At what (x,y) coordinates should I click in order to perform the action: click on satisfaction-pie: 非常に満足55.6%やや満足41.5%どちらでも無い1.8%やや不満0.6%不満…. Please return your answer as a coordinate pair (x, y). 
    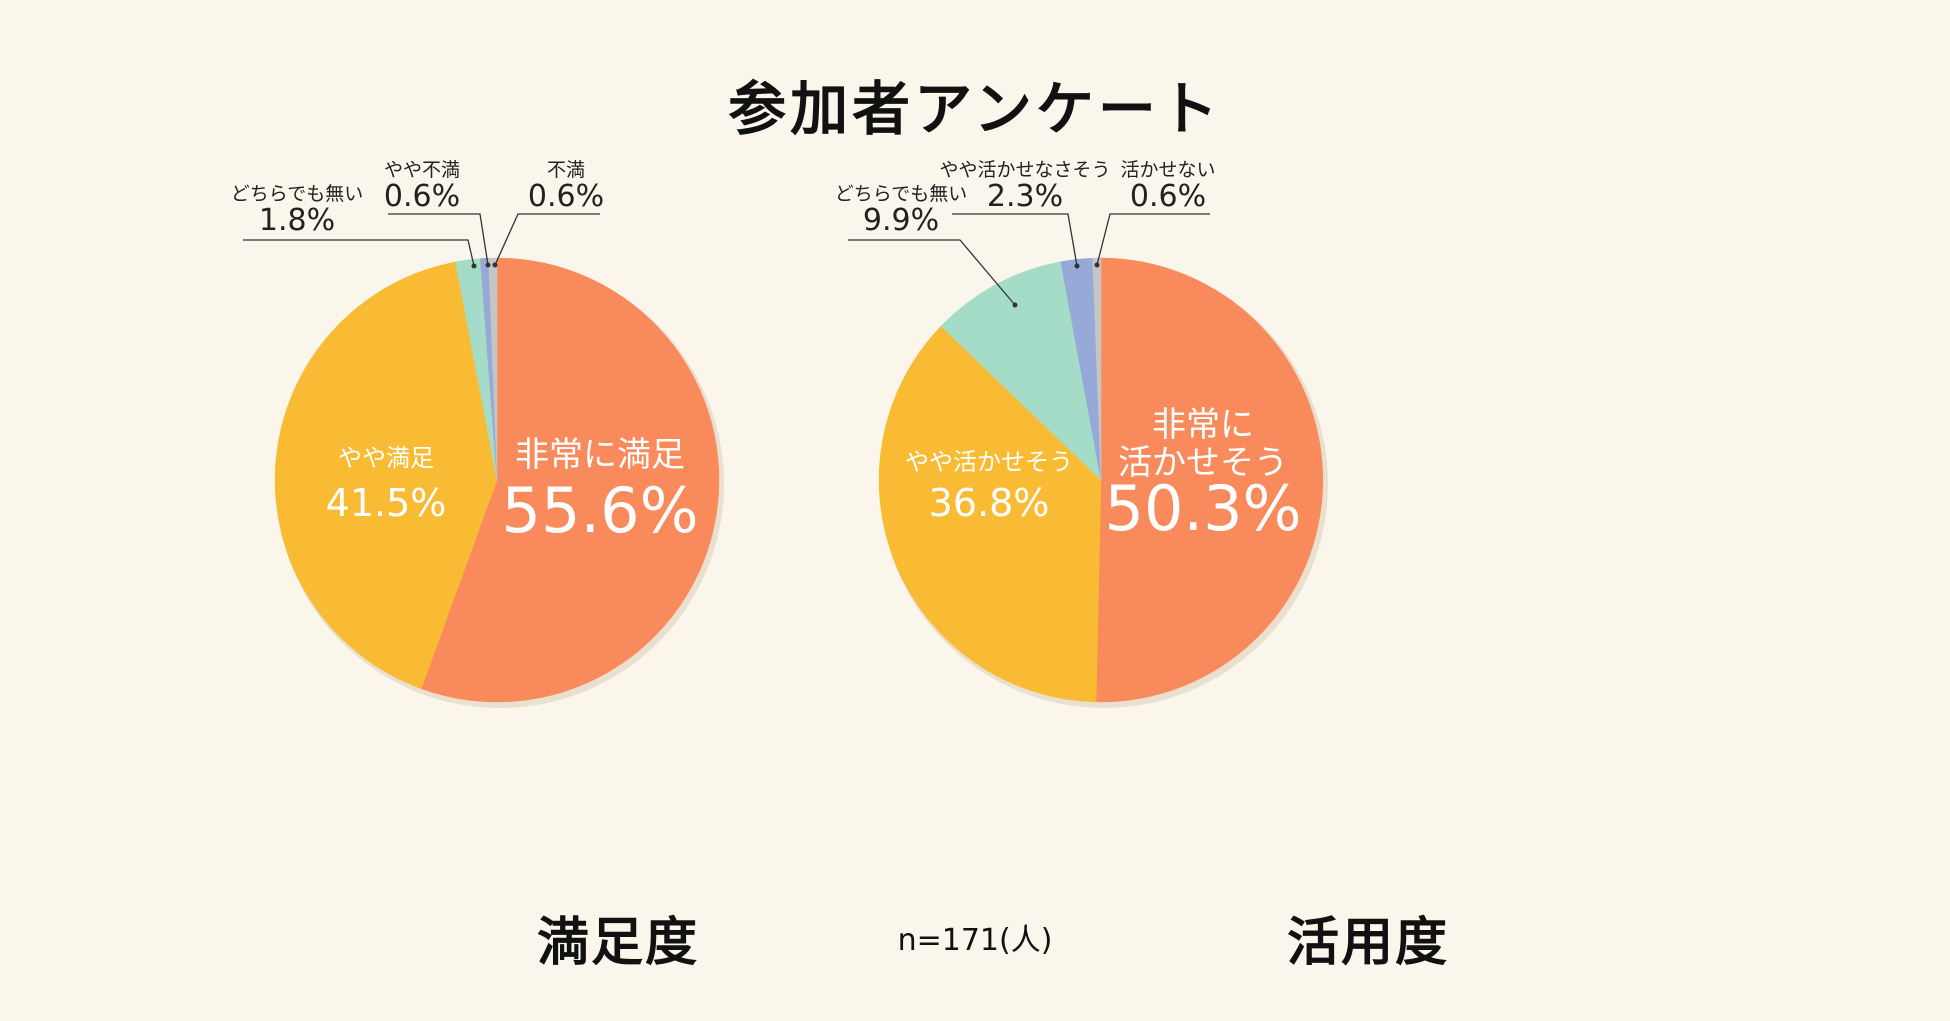
    Looking at the image, I should click on (477, 433).